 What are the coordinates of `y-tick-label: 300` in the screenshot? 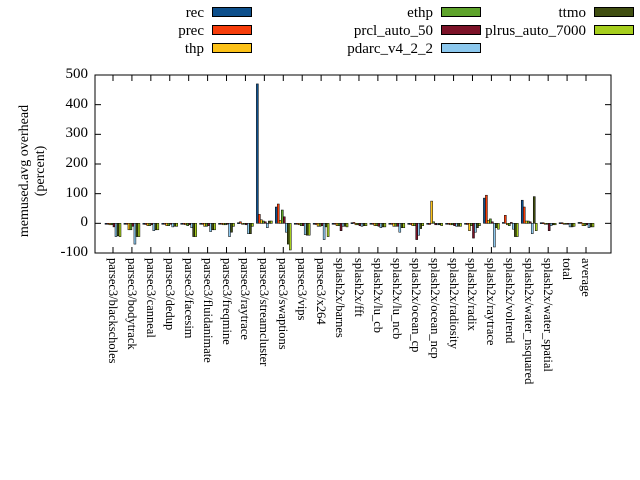 It's located at (77, 133).